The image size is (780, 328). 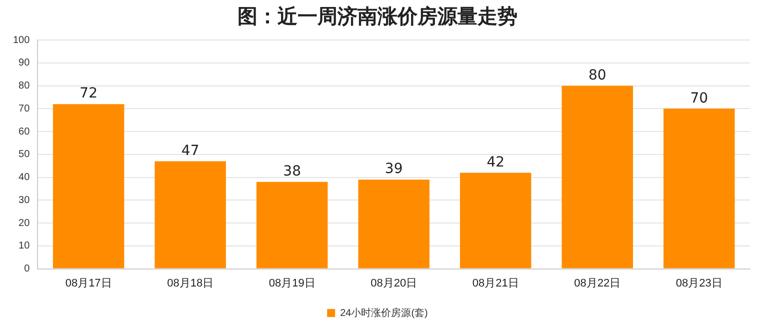 What do you see at coordinates (495, 283) in the screenshot?
I see `x-tick-label: 08月21日` at bounding box center [495, 283].